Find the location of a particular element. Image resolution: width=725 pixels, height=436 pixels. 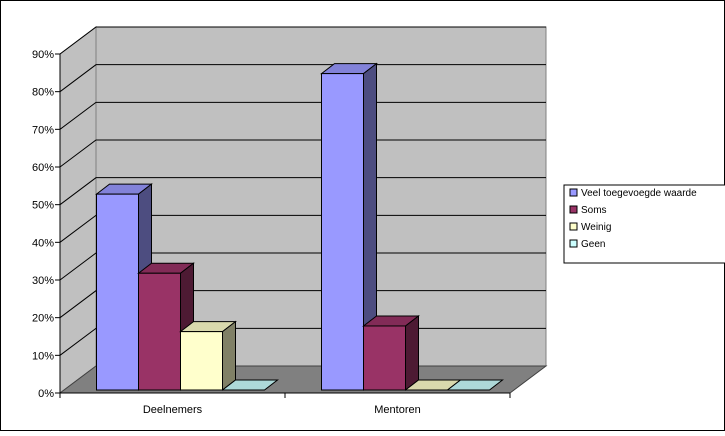

y-tick-label: 70% is located at coordinates (43, 130).